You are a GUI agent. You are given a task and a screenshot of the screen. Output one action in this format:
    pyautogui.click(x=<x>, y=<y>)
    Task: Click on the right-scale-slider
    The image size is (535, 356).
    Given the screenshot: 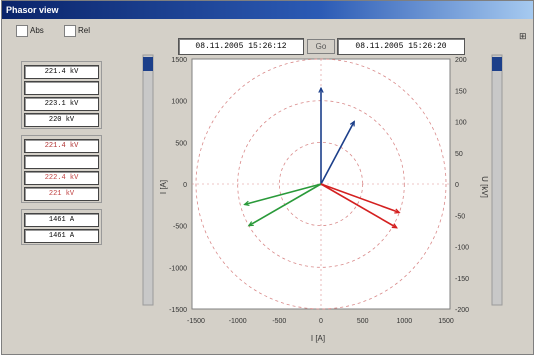 What is the action you would take?
    pyautogui.click(x=497, y=180)
    